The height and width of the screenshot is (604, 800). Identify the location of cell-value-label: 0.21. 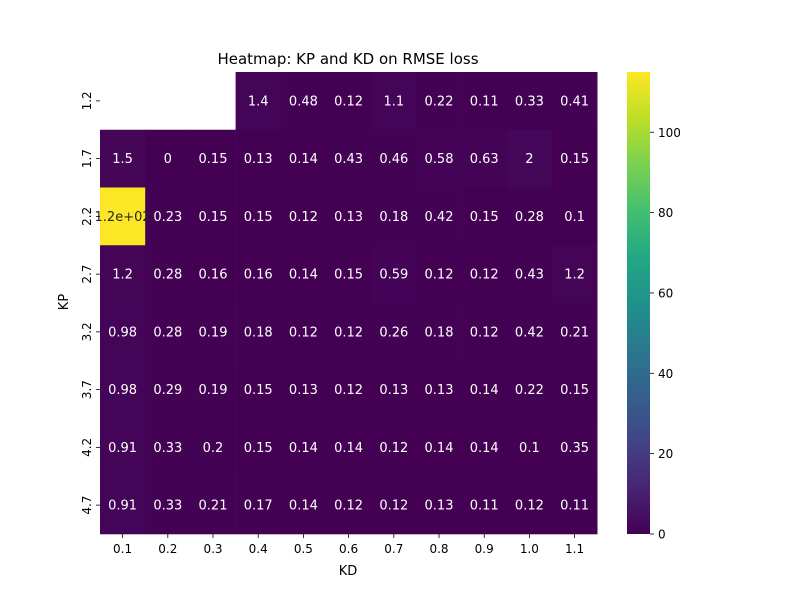
(213, 506).